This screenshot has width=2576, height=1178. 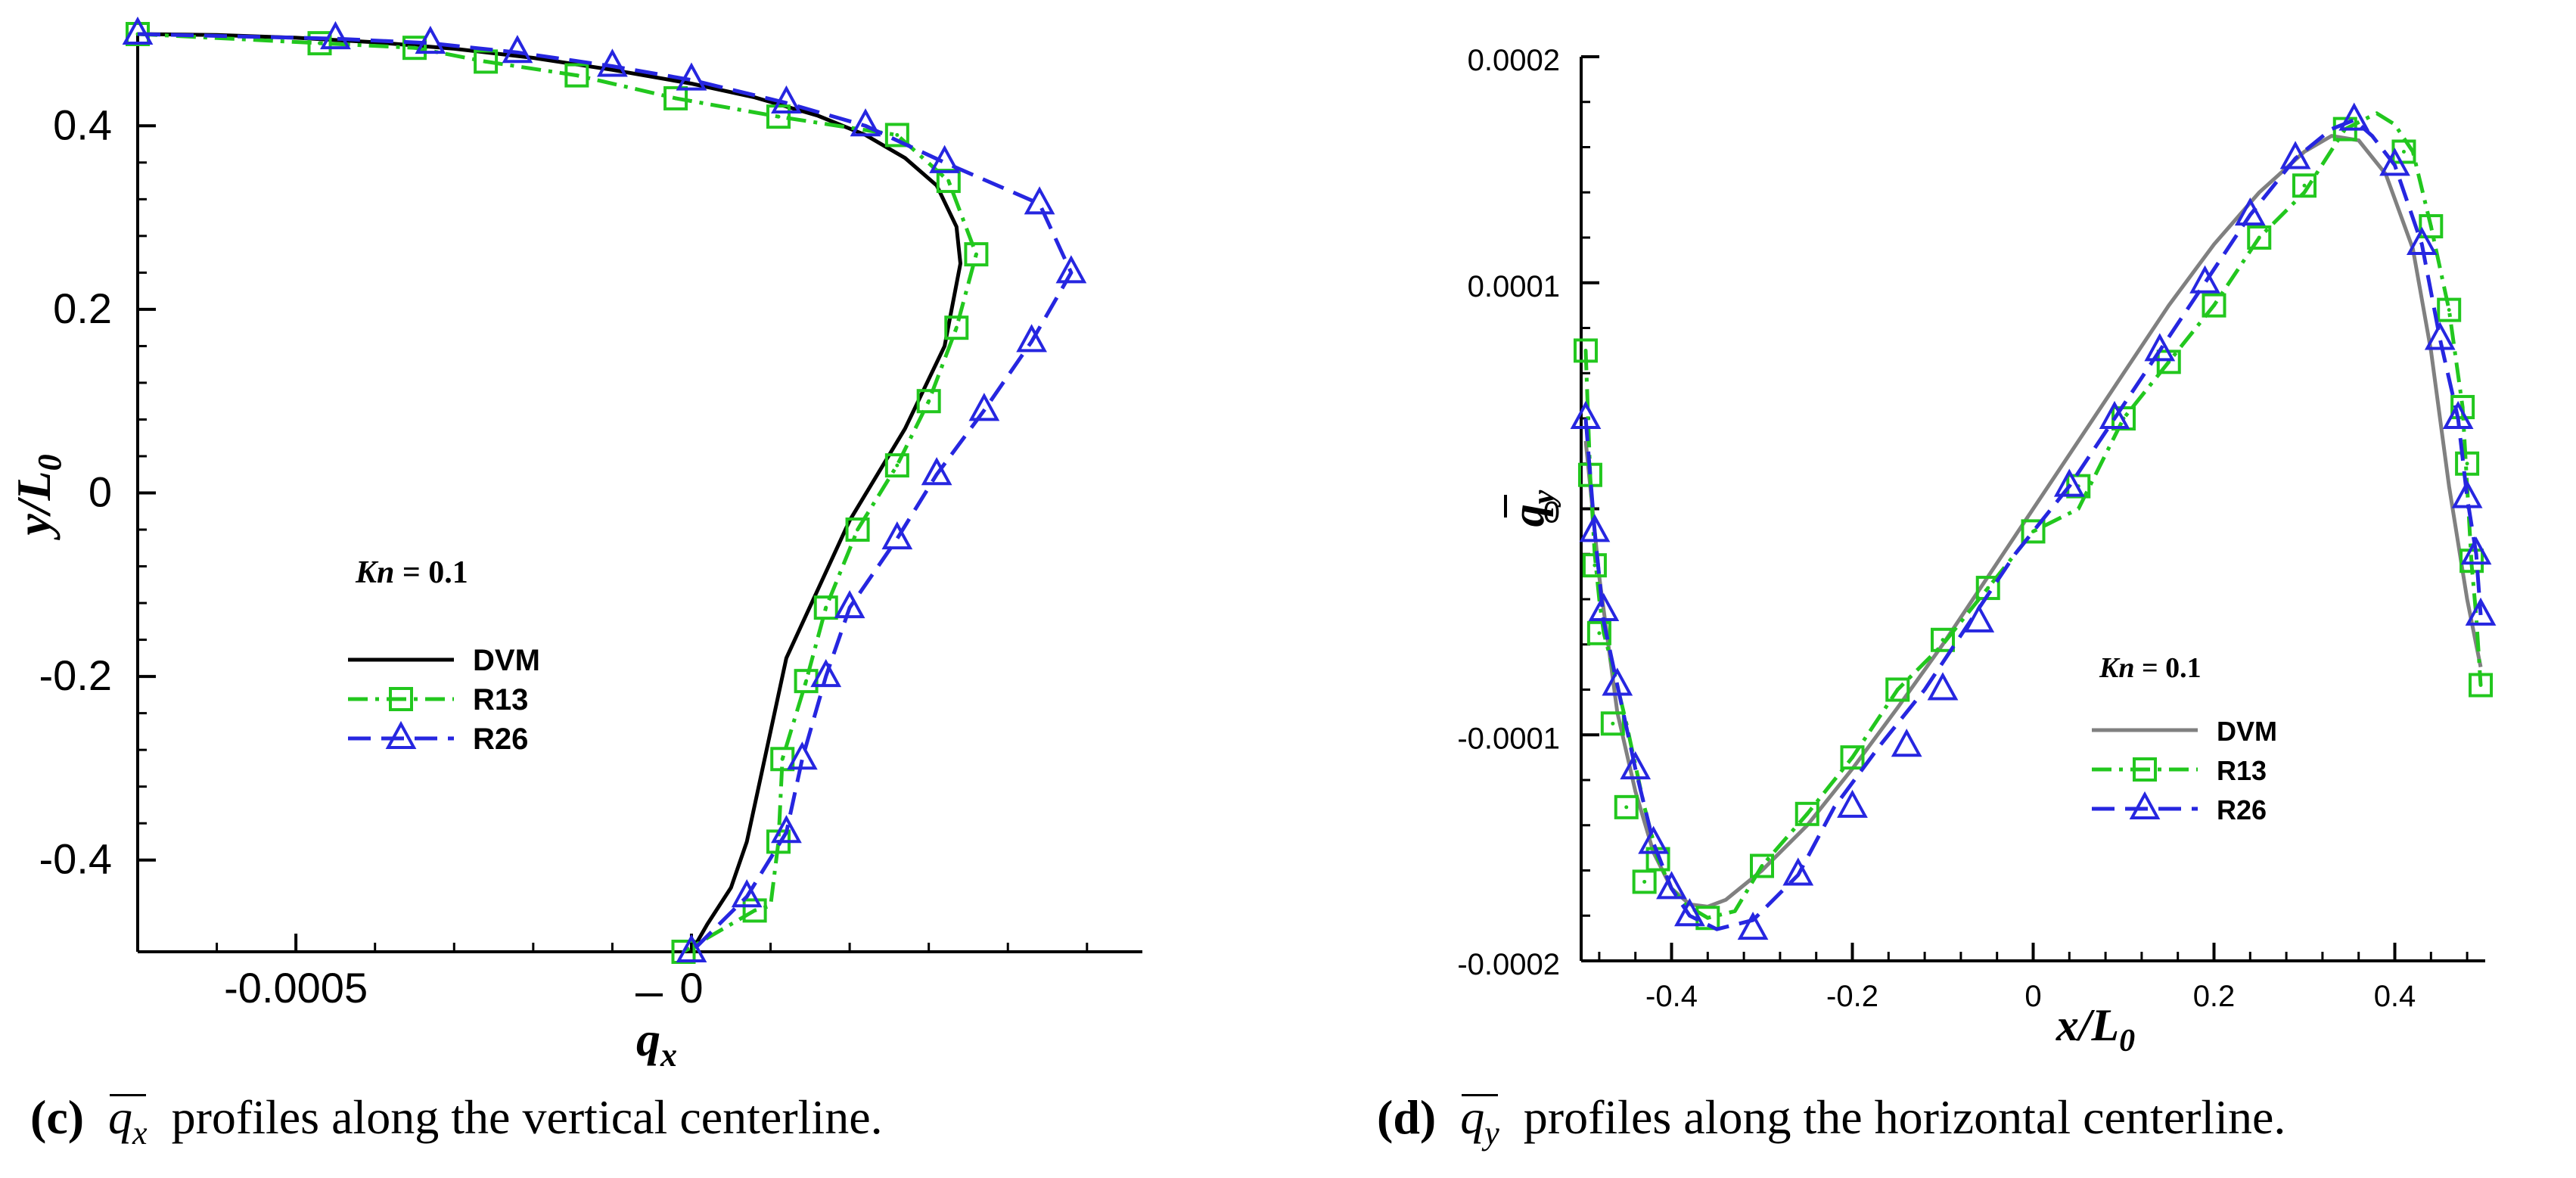 What do you see at coordinates (76, 675) in the screenshot?
I see `y-tick-label: -0.2` at bounding box center [76, 675].